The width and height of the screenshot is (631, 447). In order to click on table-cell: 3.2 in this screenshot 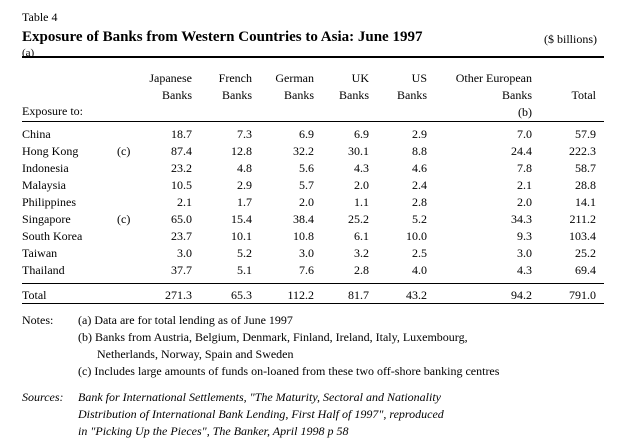, I will do `click(361, 253)`.